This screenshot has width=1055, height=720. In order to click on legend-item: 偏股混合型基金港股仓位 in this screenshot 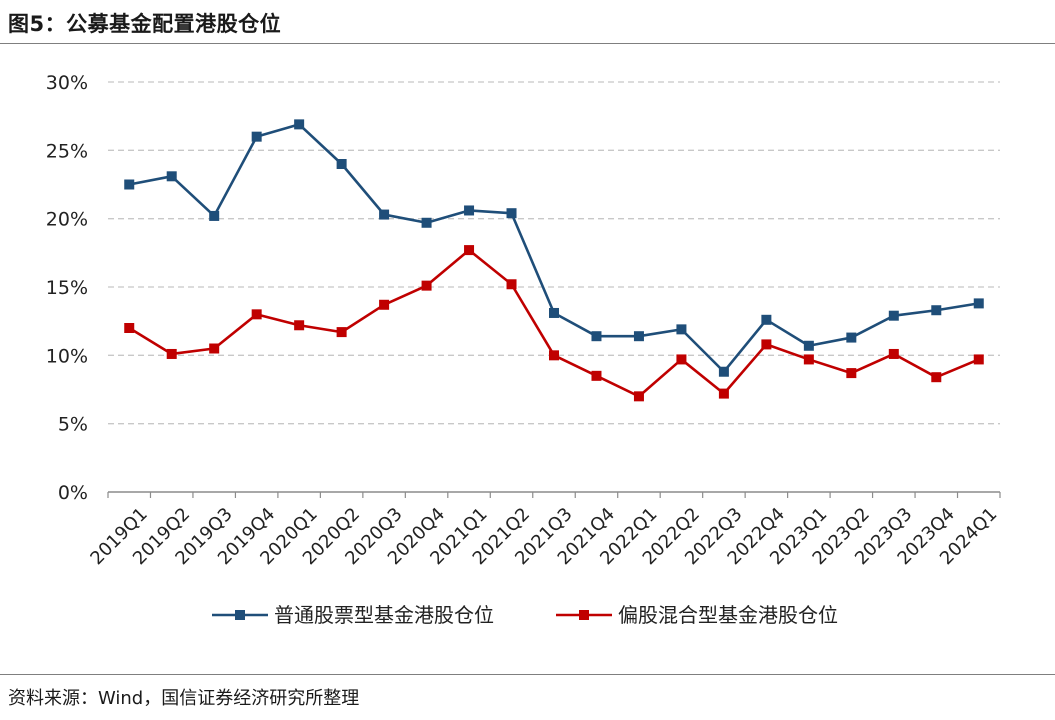, I will do `click(697, 615)`.